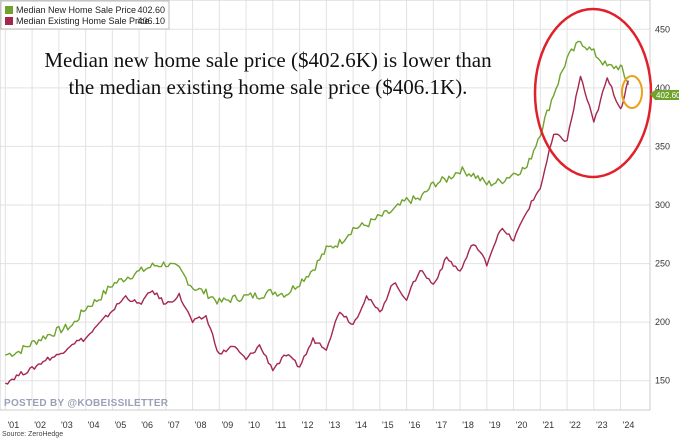 The height and width of the screenshot is (438, 679). I want to click on y-tick-label: 250, so click(662, 264).